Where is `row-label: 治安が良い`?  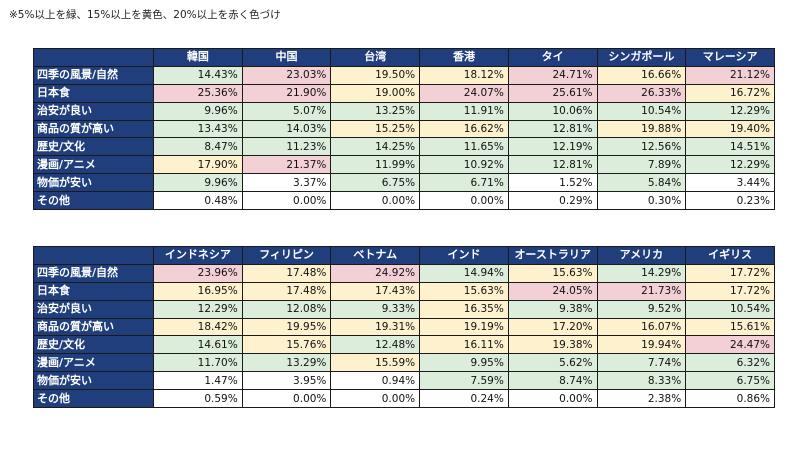 row-label: 治安が良い is located at coordinates (93, 309).